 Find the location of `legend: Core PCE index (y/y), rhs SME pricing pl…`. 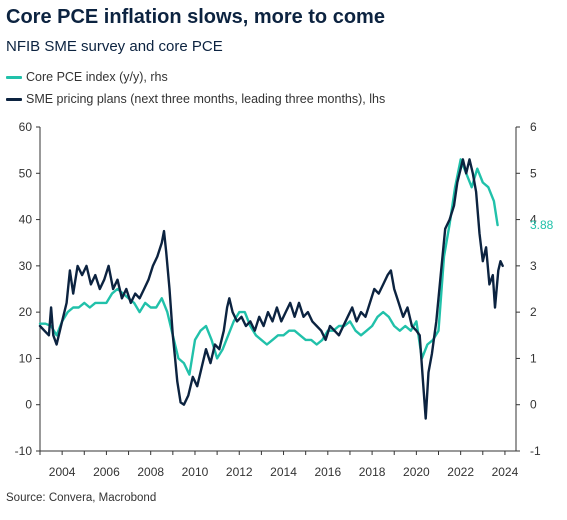

legend: Core PCE index (y/y), rhs SME pricing pl… is located at coordinates (195, 88).